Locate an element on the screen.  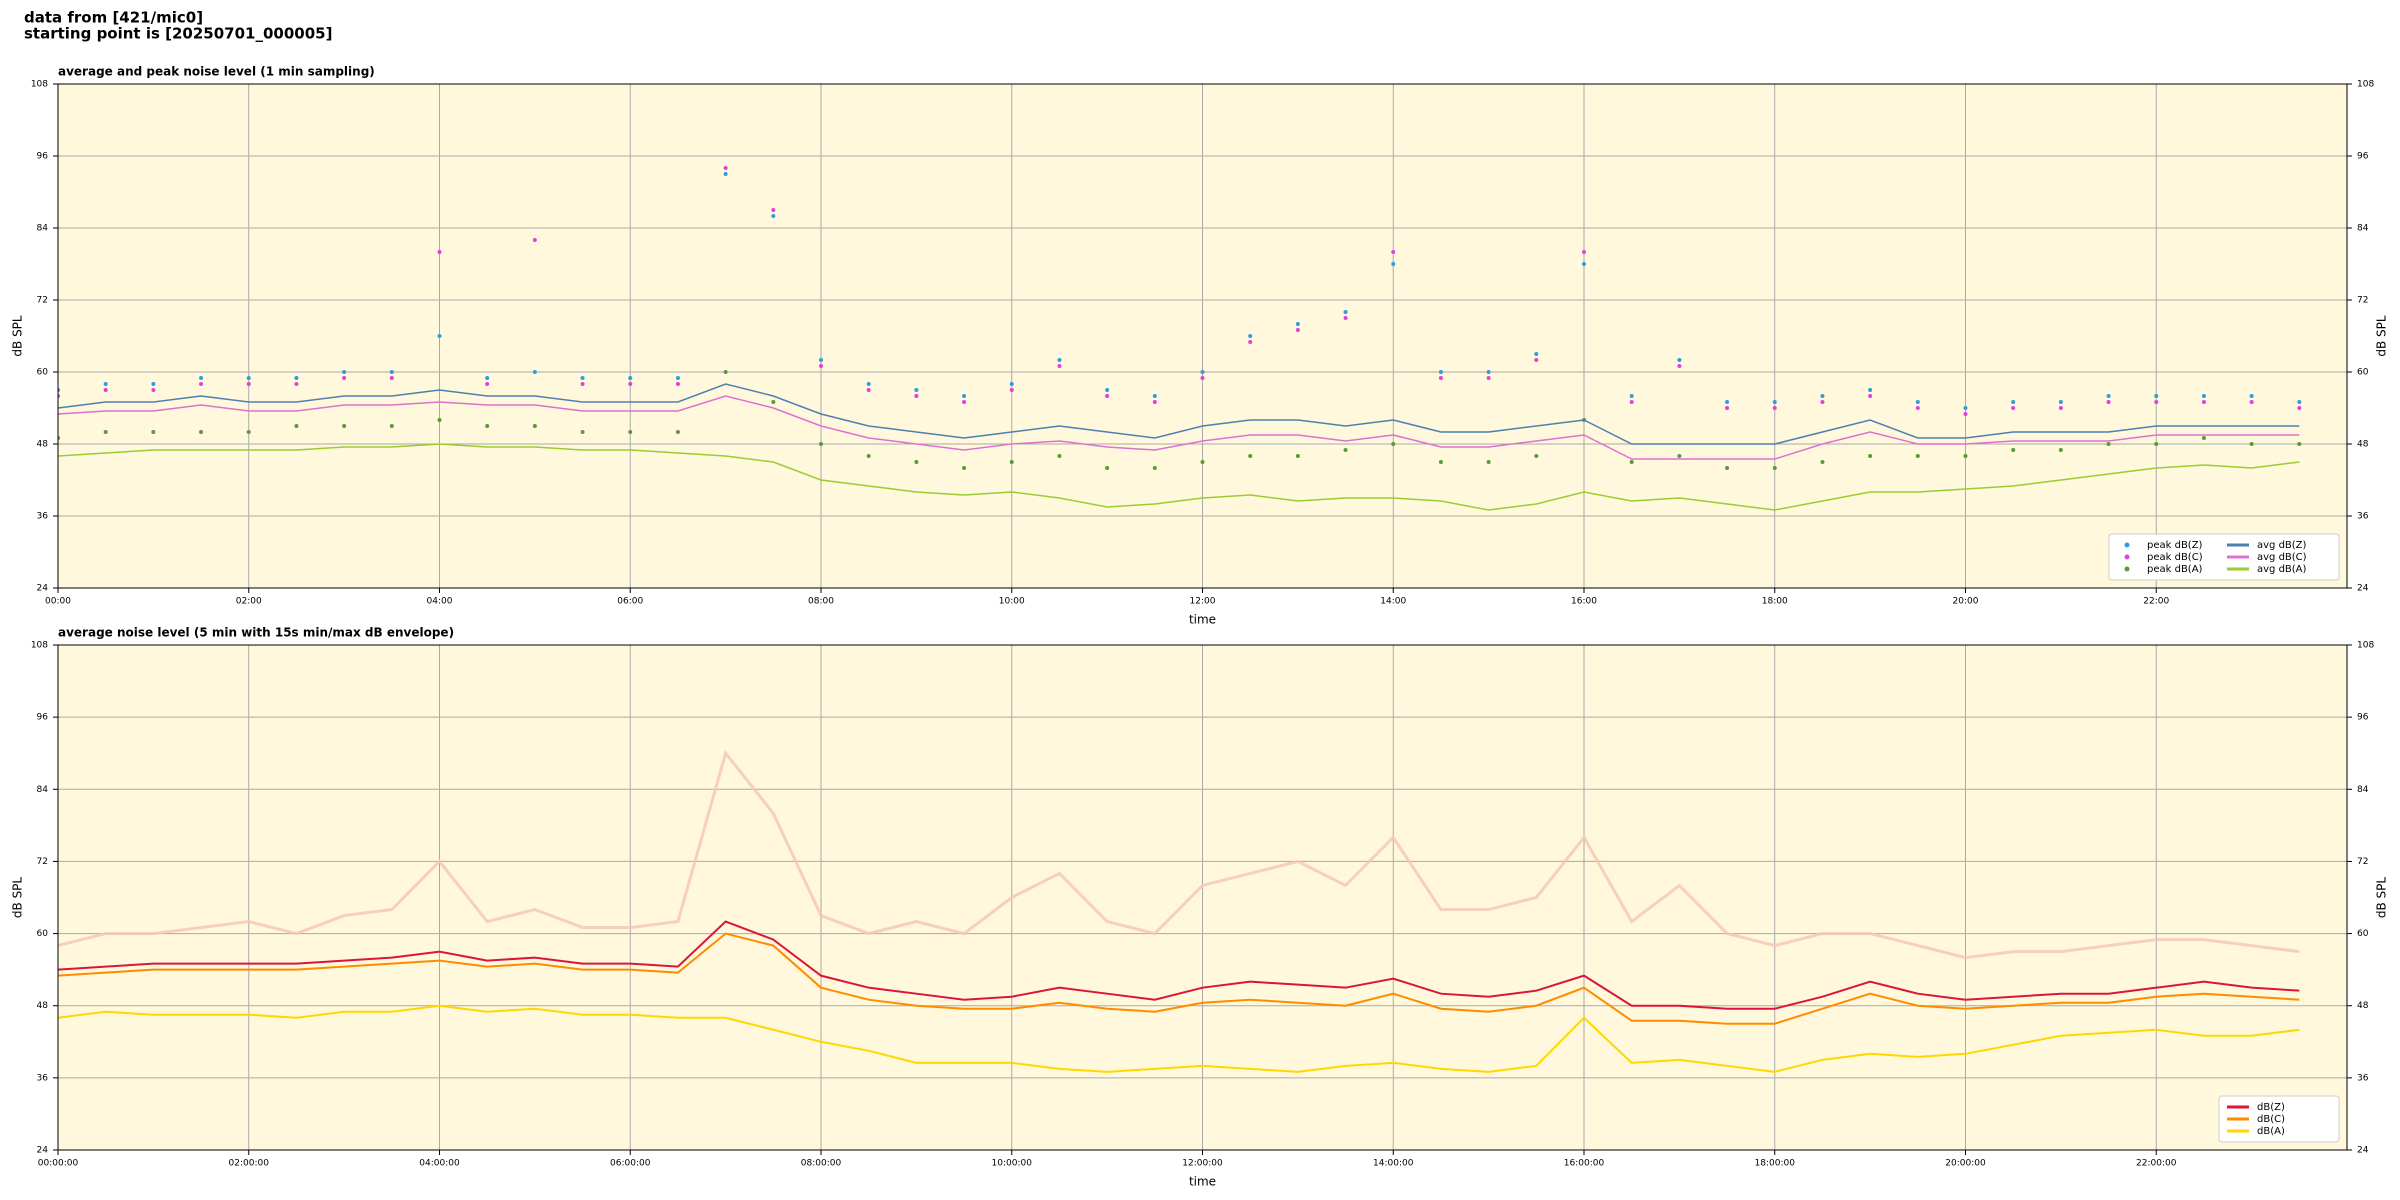
x-tick-label: 22:00 is located at coordinates (2156, 602).